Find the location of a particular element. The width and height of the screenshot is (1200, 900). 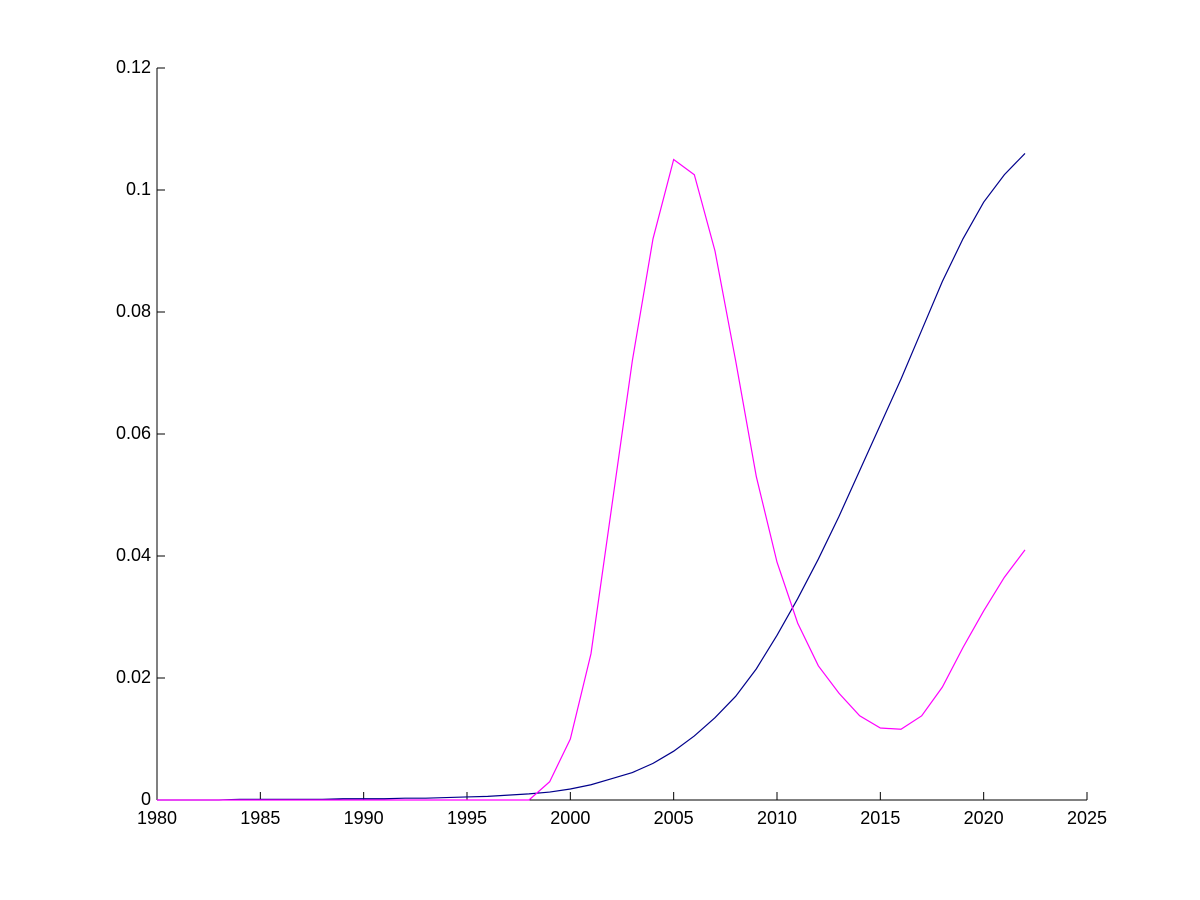

x-tick-label: 1980 is located at coordinates (157, 818).